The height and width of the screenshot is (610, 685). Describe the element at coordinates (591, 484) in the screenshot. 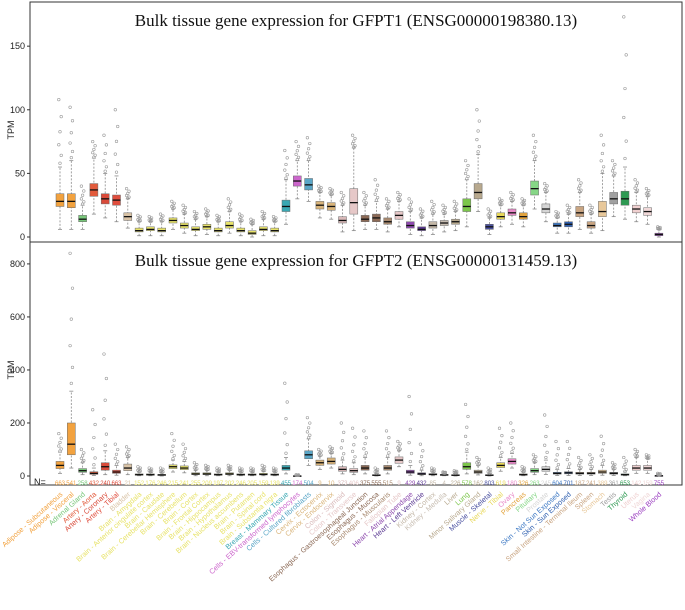

I see `sample-count: 241` at that location.